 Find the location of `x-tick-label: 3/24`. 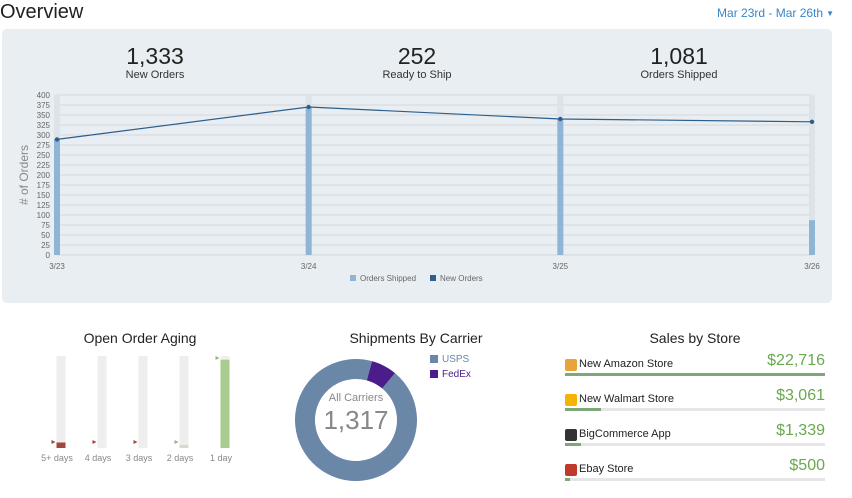

x-tick-label: 3/24 is located at coordinates (309, 266).